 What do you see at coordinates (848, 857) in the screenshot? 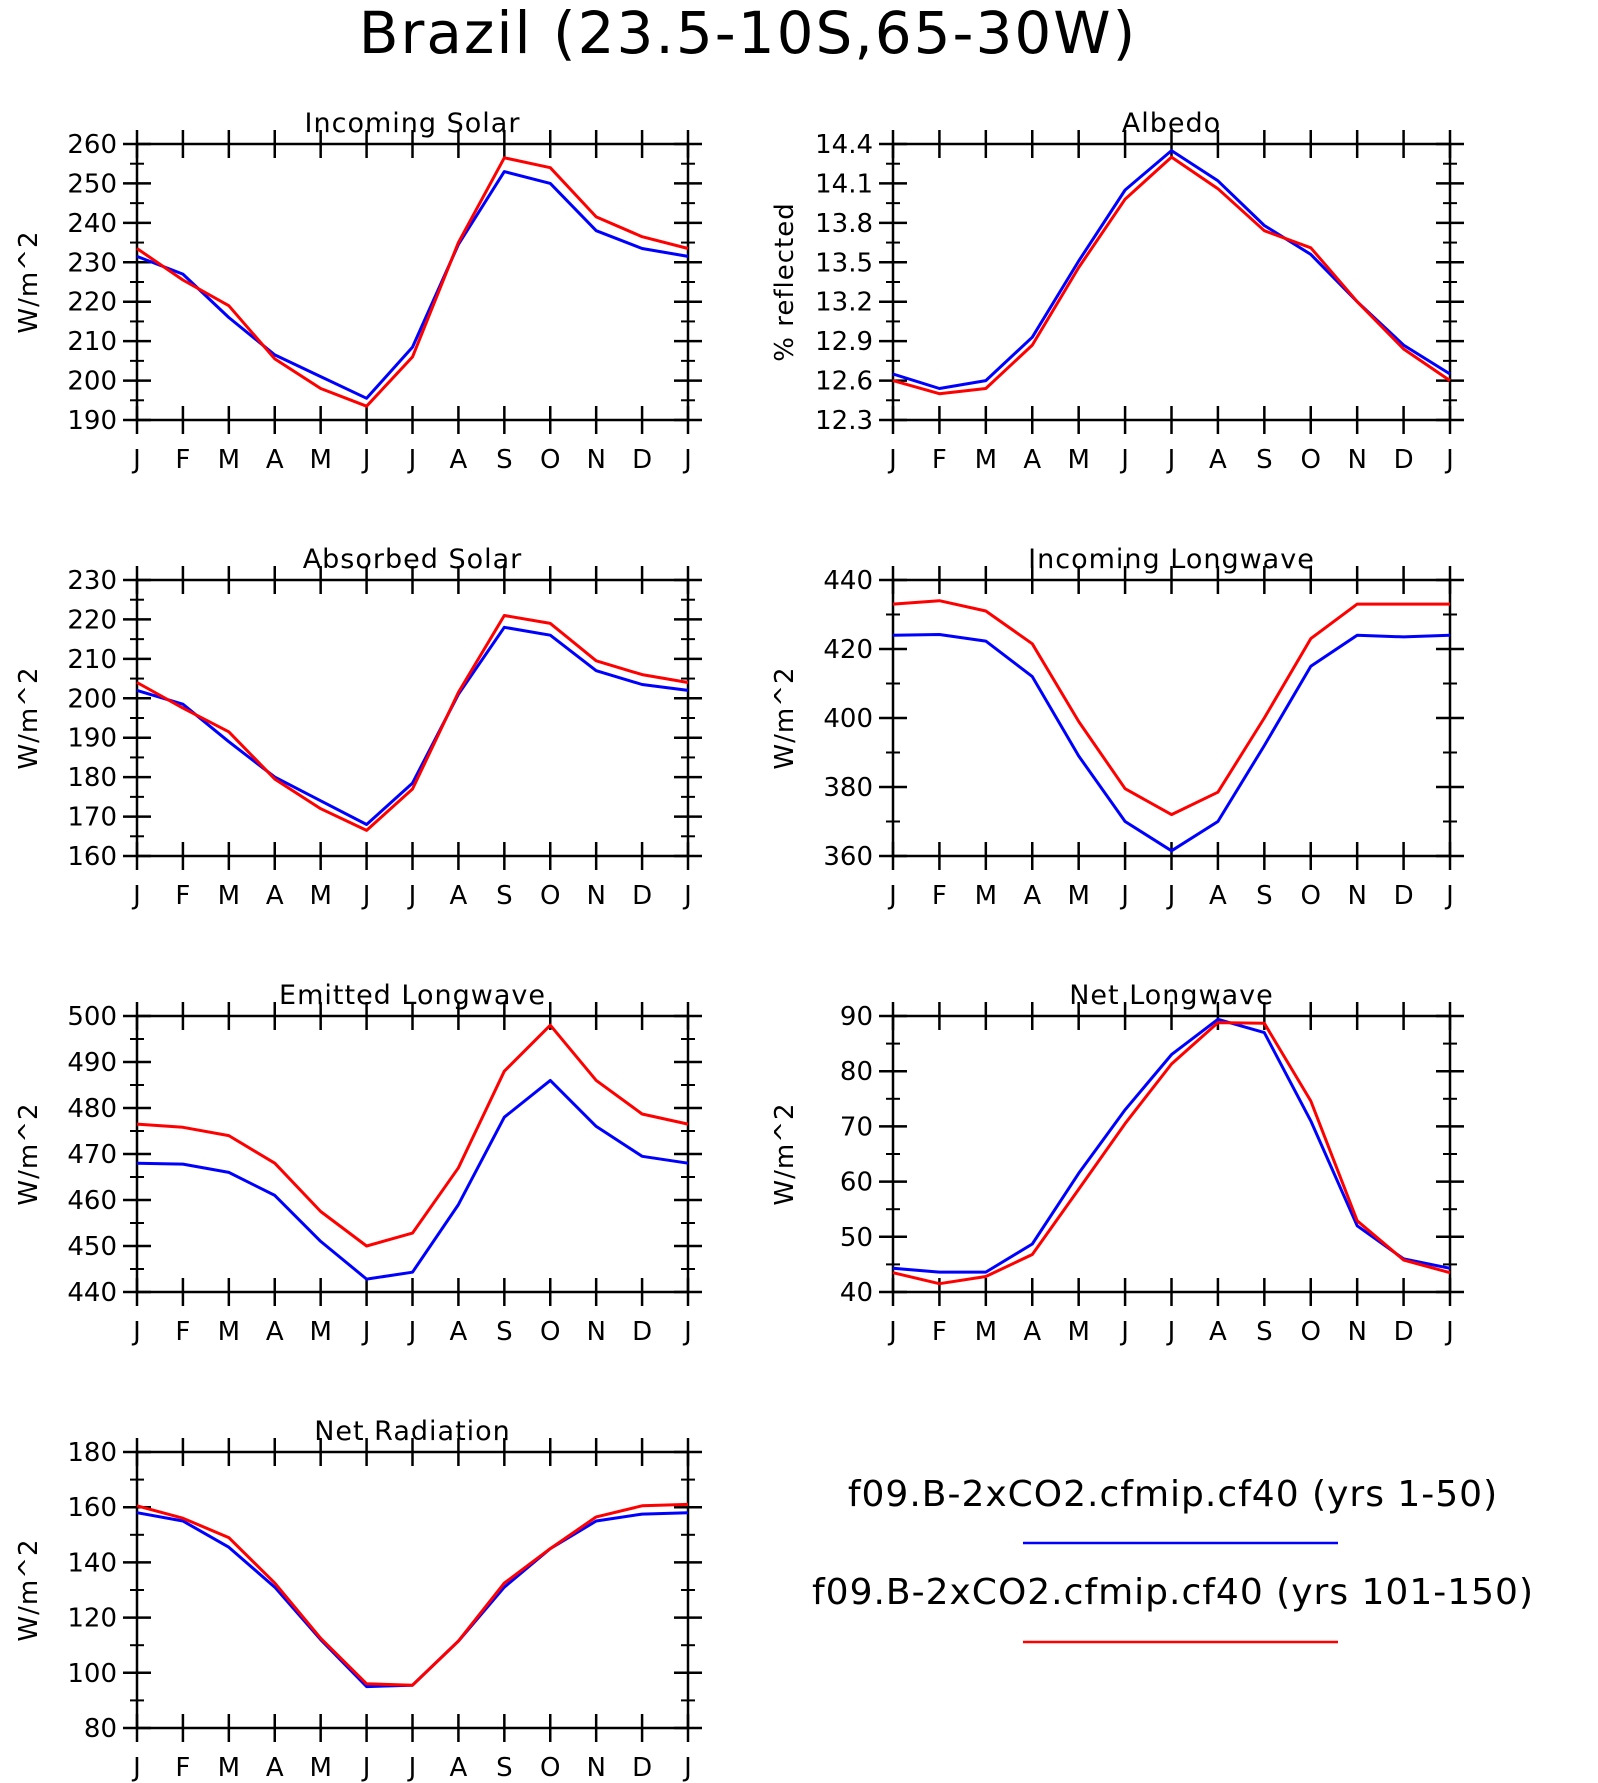
I see `y-tick-label: 360` at bounding box center [848, 857].